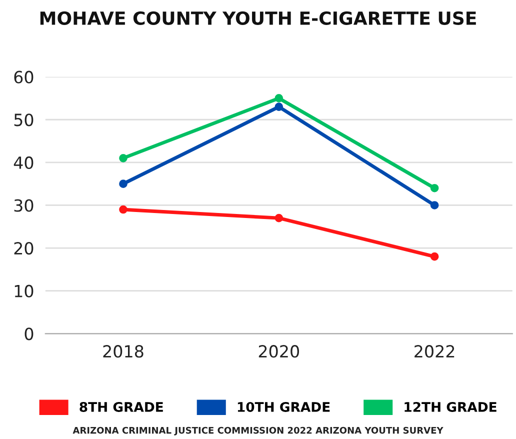 Image resolution: width=516 pixels, height=439 pixels. Describe the element at coordinates (29, 334) in the screenshot. I see `y-tick-label: 0` at that location.